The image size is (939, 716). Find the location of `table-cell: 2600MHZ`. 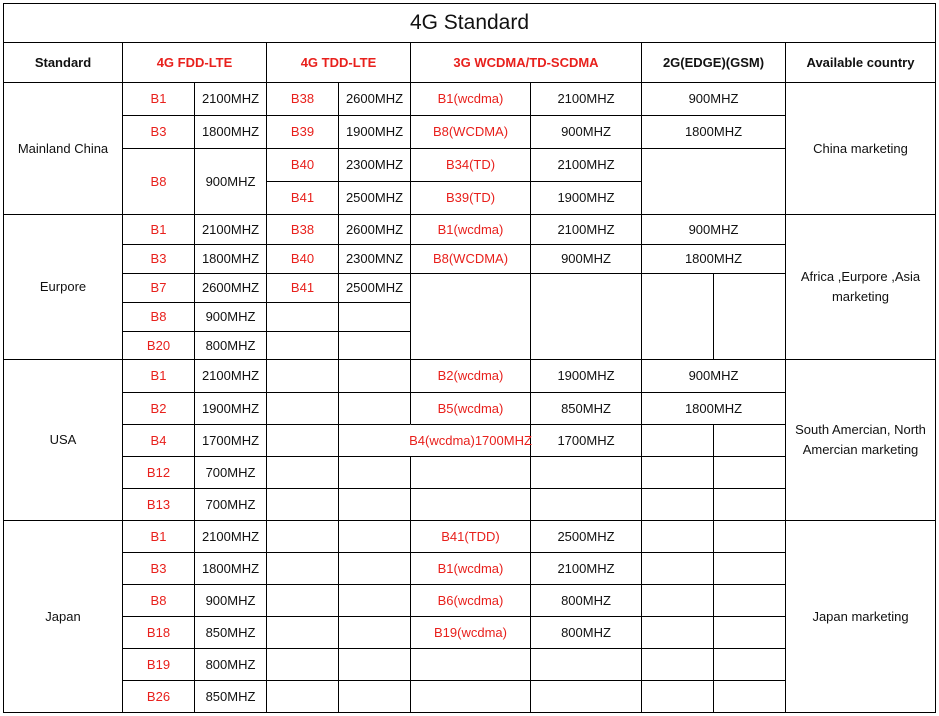

table-cell: 2600MHZ is located at coordinates (374, 229).